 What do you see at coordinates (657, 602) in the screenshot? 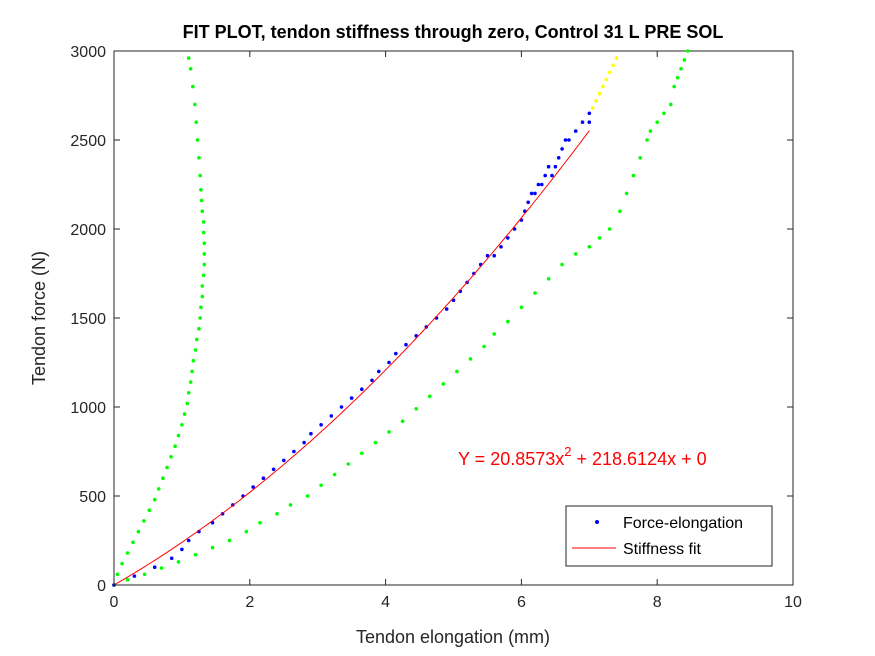
I see `x-tick-label: 8` at bounding box center [657, 602].